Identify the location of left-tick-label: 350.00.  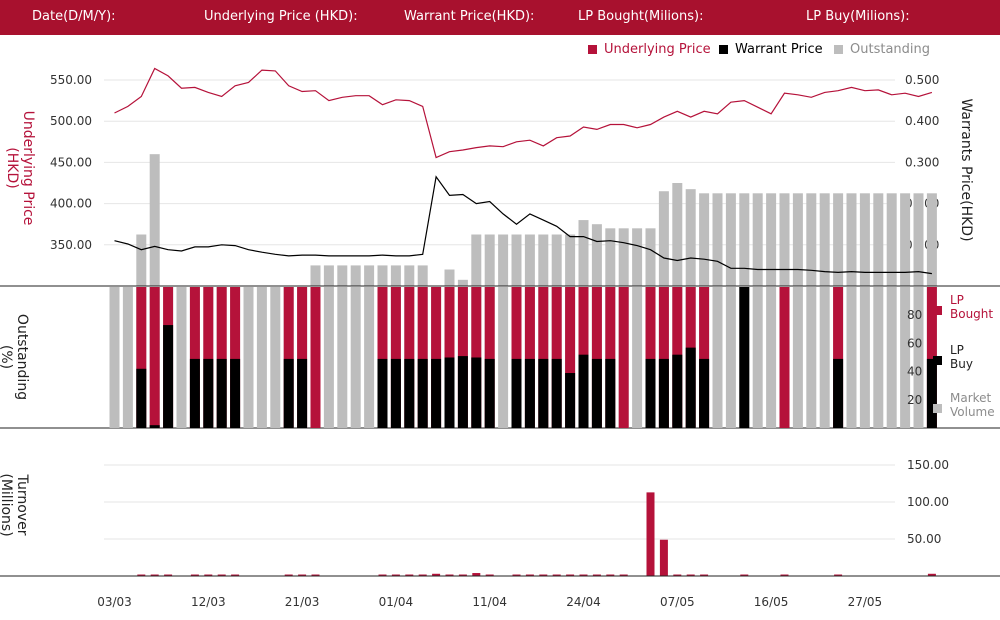
(71, 245).